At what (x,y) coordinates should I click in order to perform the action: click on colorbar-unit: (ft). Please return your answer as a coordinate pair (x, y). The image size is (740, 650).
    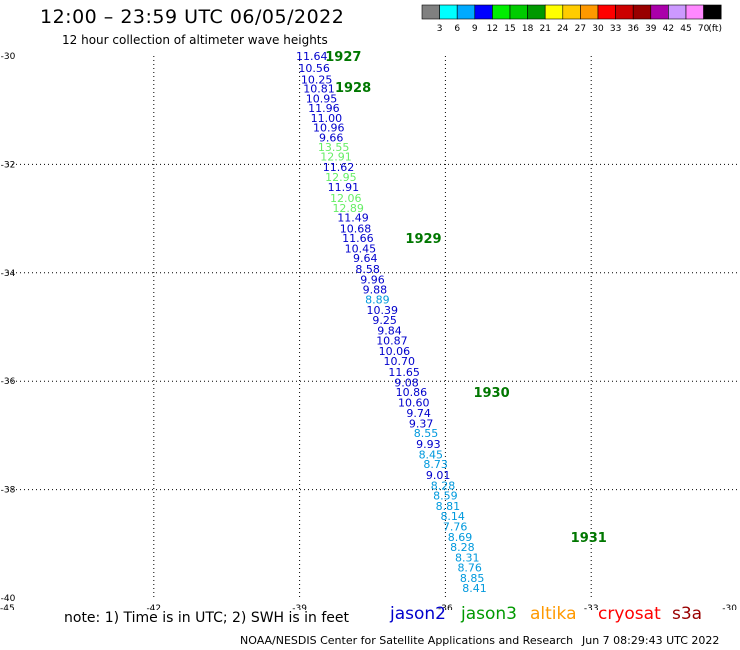
    Looking at the image, I should click on (715, 29).